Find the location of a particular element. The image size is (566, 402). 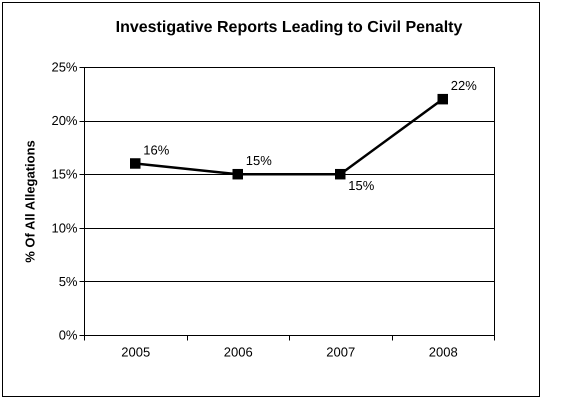

y-tick-label: 5% is located at coordinates (68, 281).